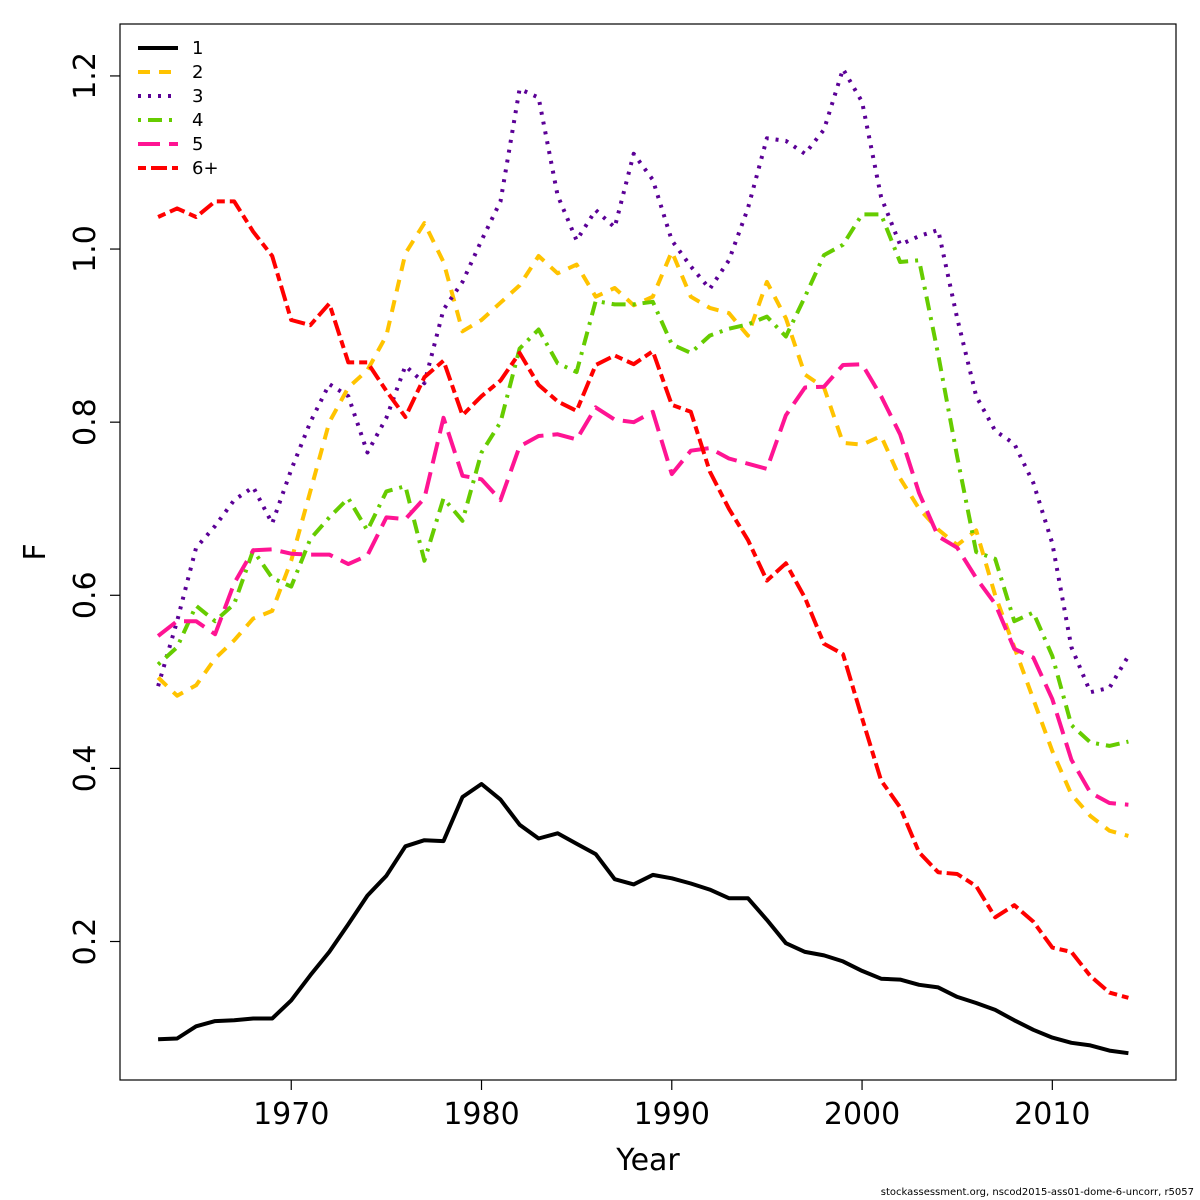 The width and height of the screenshot is (1200, 1200). What do you see at coordinates (862, 1114) in the screenshot?
I see `x-tick-label-2000: 2000` at bounding box center [862, 1114].